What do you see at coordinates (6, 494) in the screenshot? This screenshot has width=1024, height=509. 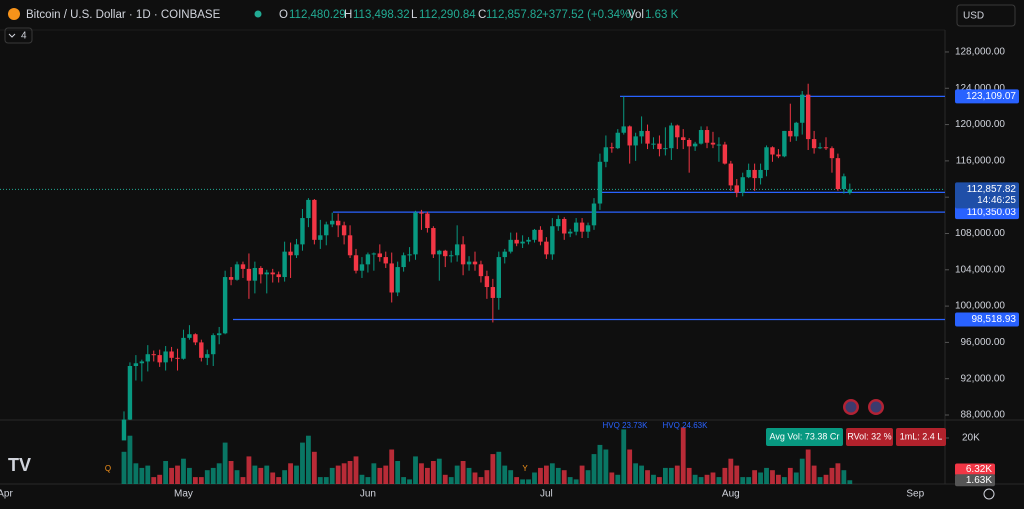 I see `x-tick-label: Apr` at bounding box center [6, 494].